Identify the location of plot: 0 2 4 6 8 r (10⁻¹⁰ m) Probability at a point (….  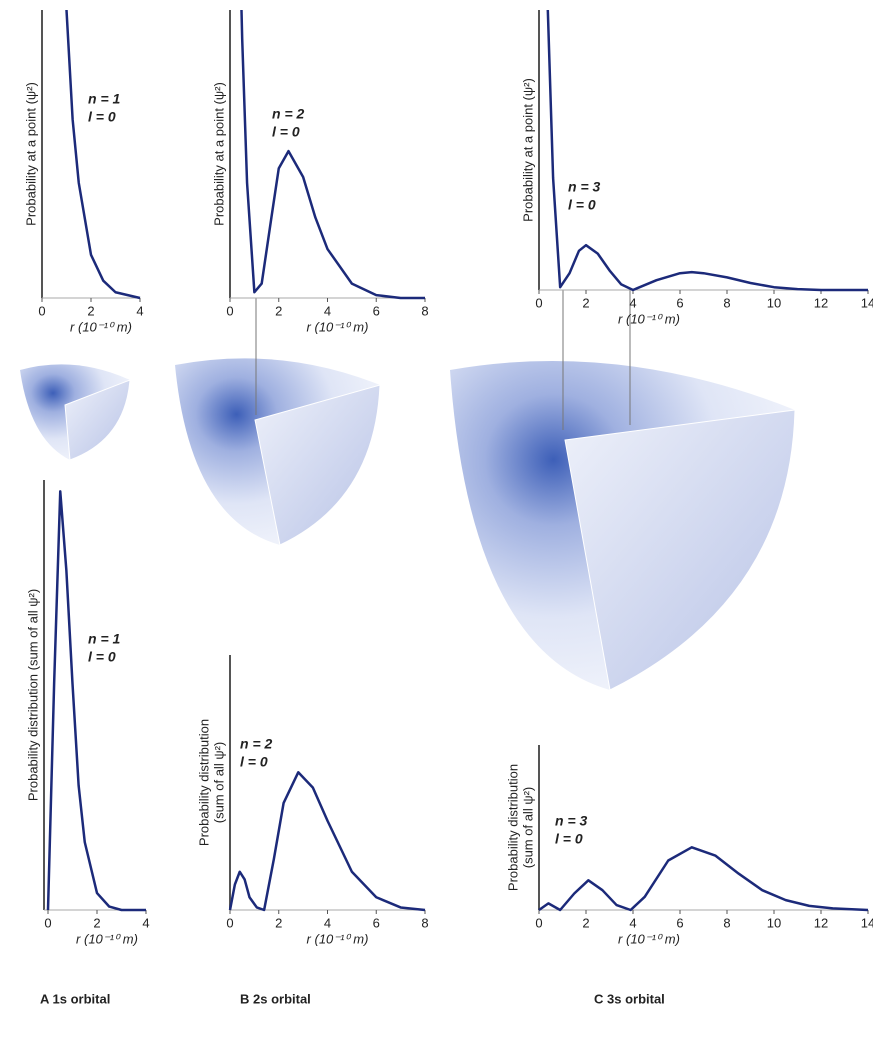
(320, 172).